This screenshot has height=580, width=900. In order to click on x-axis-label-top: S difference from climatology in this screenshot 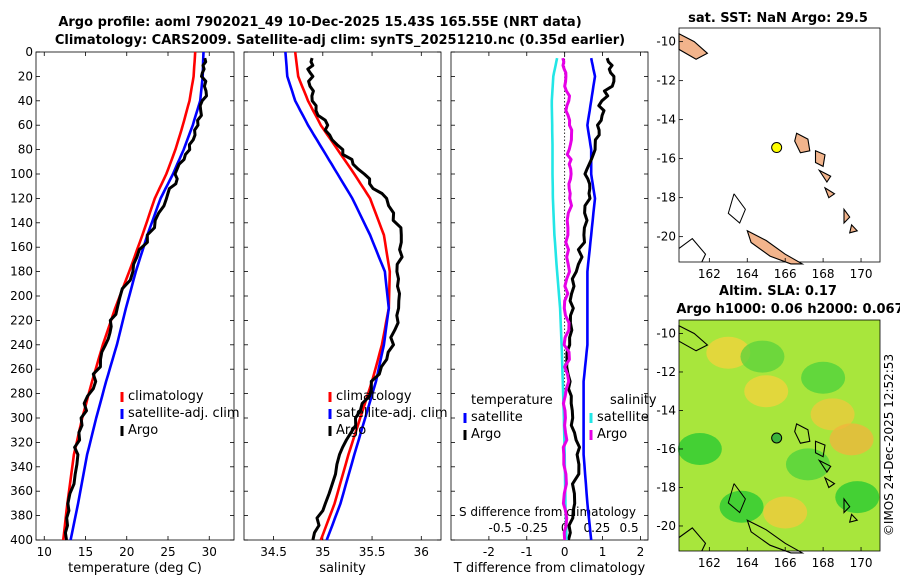, I will do `click(547, 512)`.